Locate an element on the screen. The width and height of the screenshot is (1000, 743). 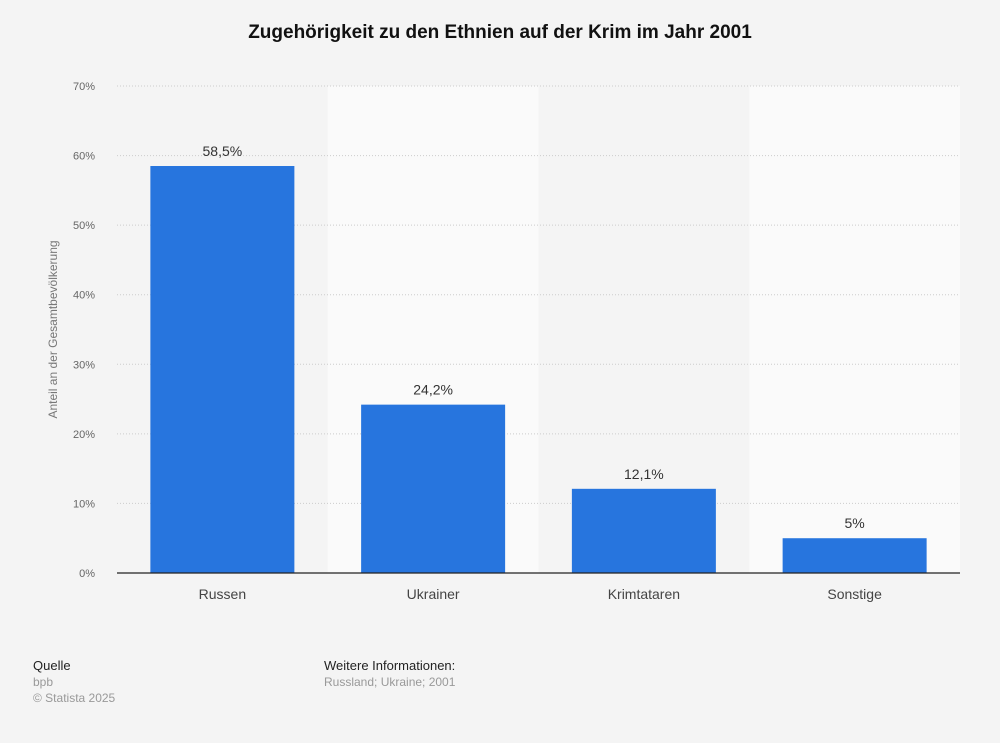
data-label: 58,5% is located at coordinates (223, 151).